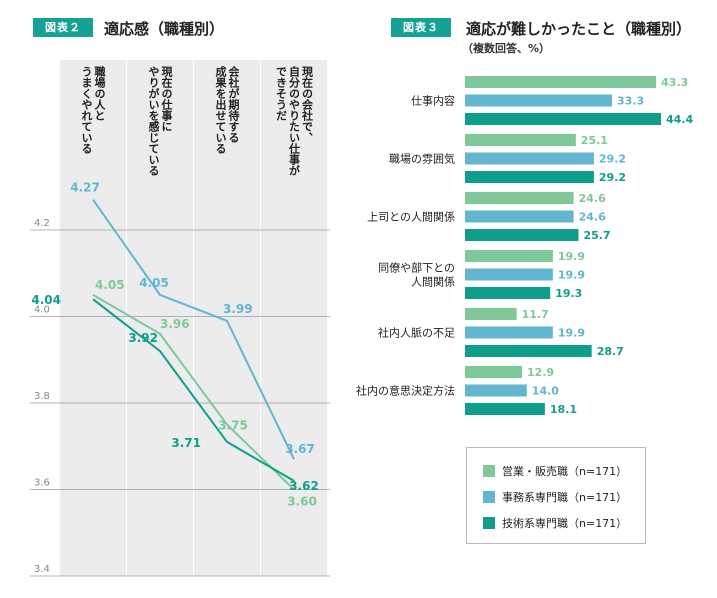  Describe the element at coordinates (167, 99) in the screenshot. I see `category-label: 現在の仕事に` at that location.